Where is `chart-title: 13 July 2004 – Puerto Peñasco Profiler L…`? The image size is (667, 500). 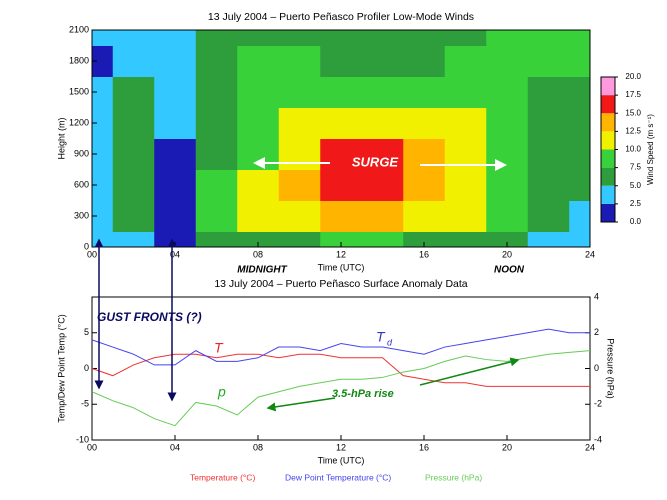
chart-title: 13 July 2004 – Puerto Peñasco Profiler L… is located at coordinates (341, 17).